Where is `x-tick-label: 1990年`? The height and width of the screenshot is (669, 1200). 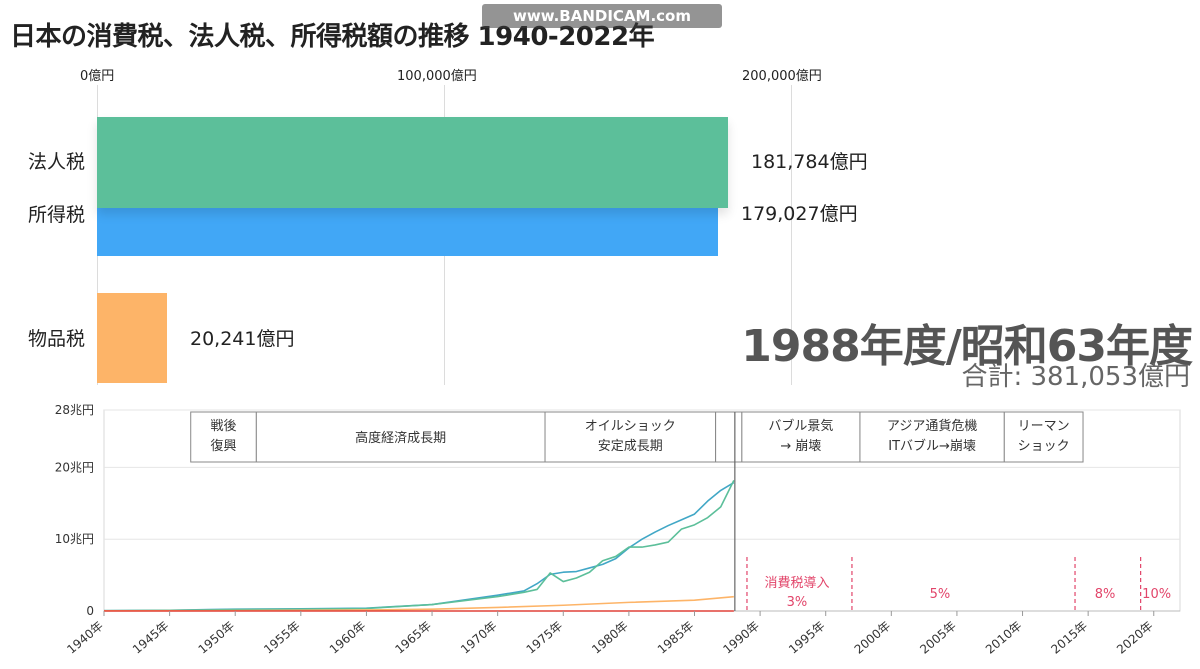 x-tick-label: 1990年 is located at coordinates (741, 638).